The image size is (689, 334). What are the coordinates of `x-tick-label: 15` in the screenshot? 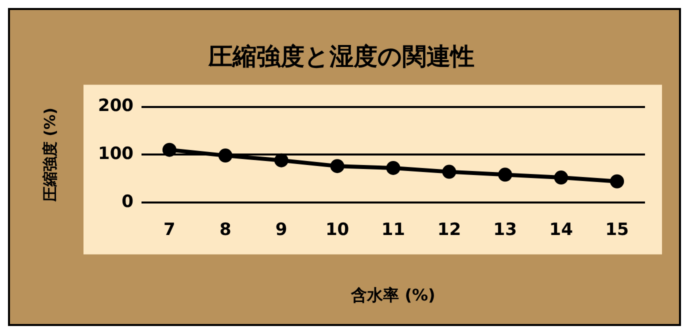 It's located at (617, 230).